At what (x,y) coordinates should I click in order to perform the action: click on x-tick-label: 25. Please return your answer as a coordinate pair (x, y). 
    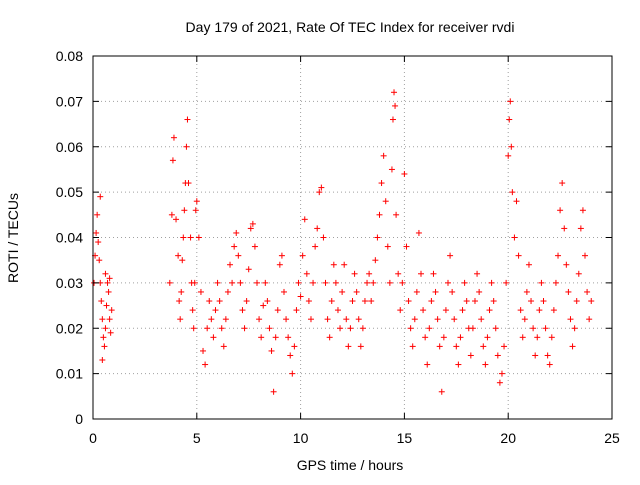
    Looking at the image, I should click on (612, 438).